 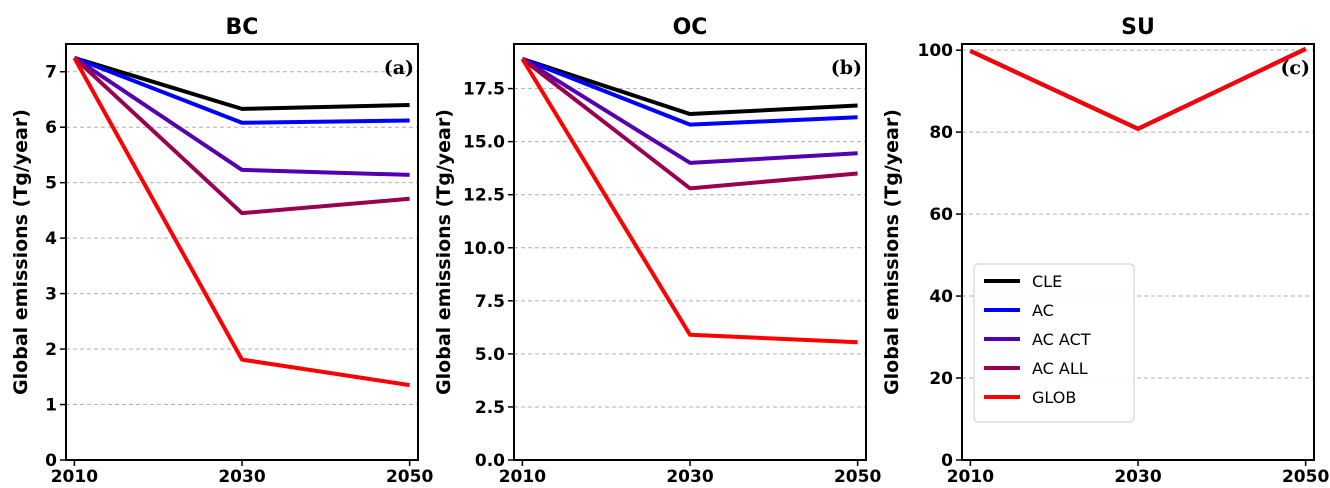 What do you see at coordinates (490, 461) in the screenshot?
I see `y-tick-label: 0.0` at bounding box center [490, 461].